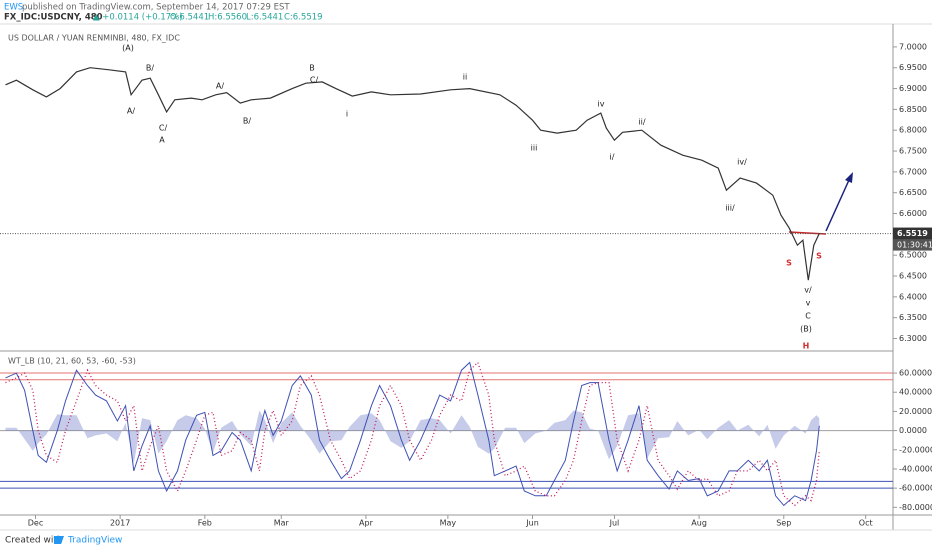 The image size is (932, 554). I want to click on wave-label: i, so click(347, 114).